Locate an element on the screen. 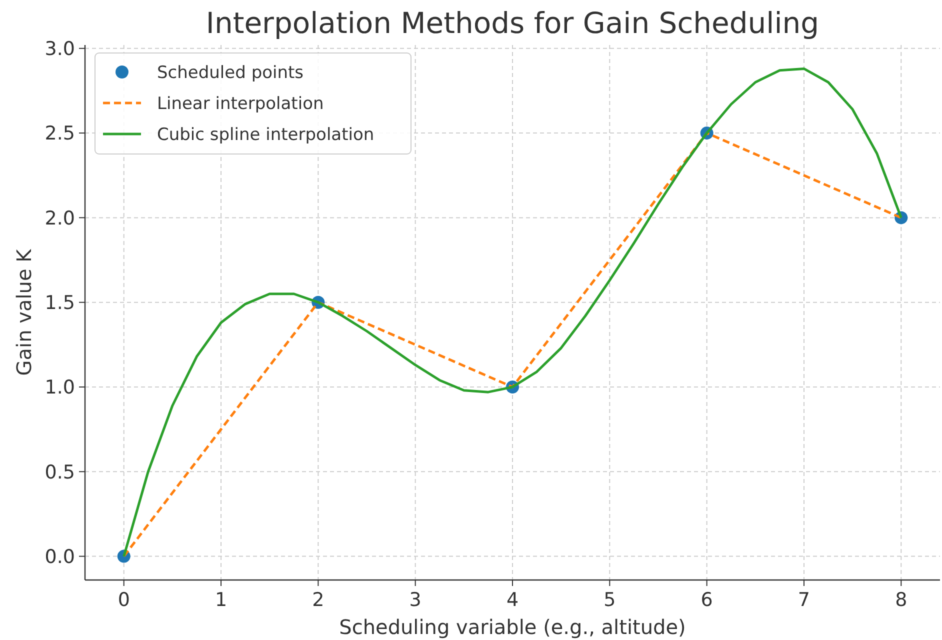  x-tick-label: 1 is located at coordinates (221, 600).